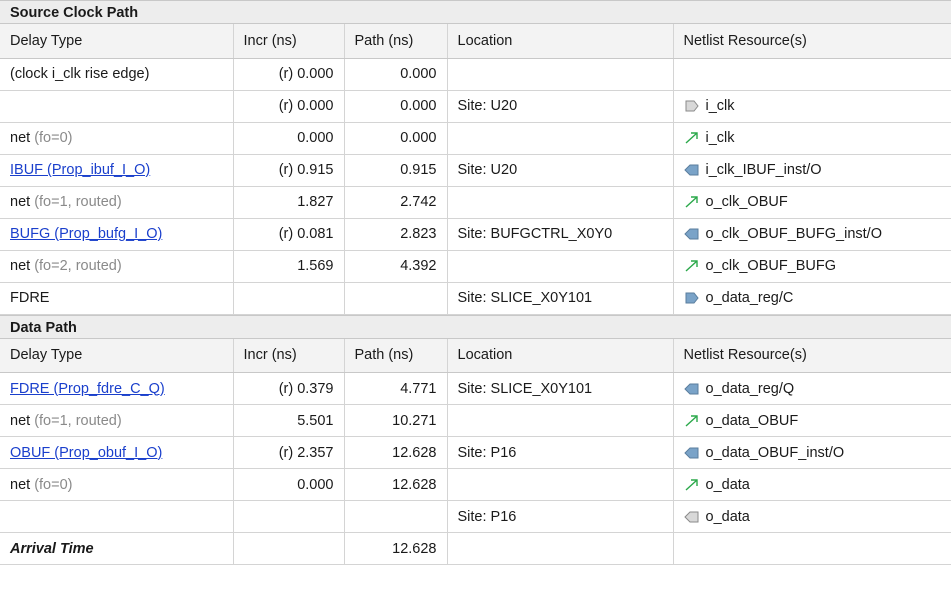 Image resolution: width=951 pixels, height=605 pixels. I want to click on table-row: (clock i_clk rise edge) (r) 0.000 0.000, so click(475, 74).